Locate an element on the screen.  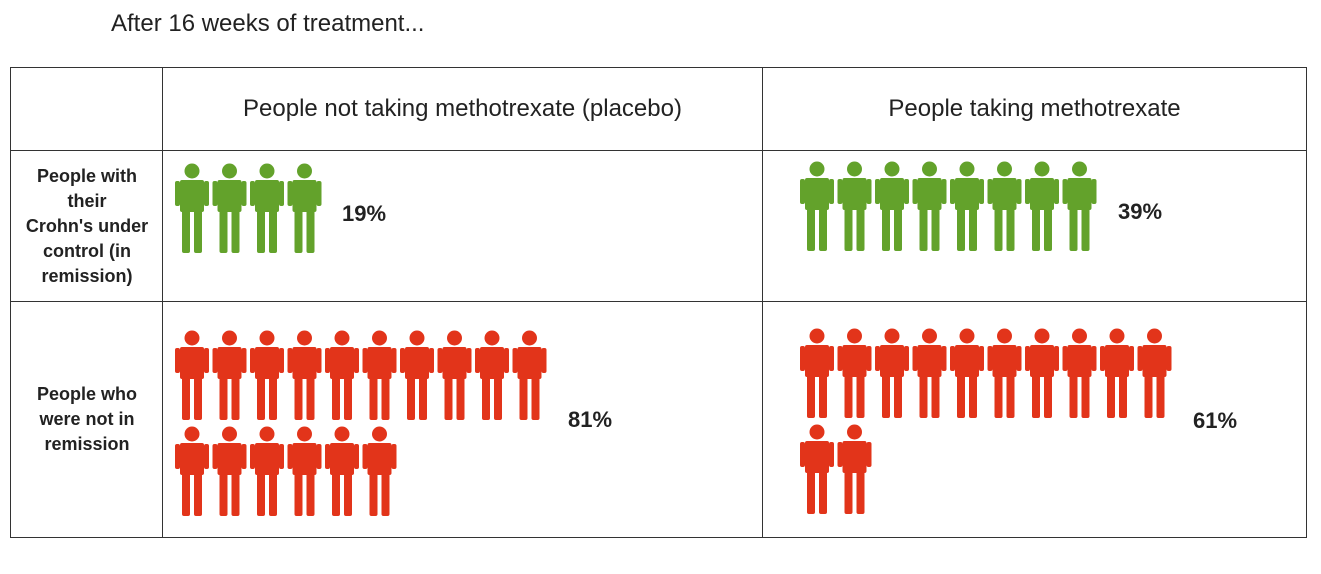
percent-label: 81% is located at coordinates (590, 419).